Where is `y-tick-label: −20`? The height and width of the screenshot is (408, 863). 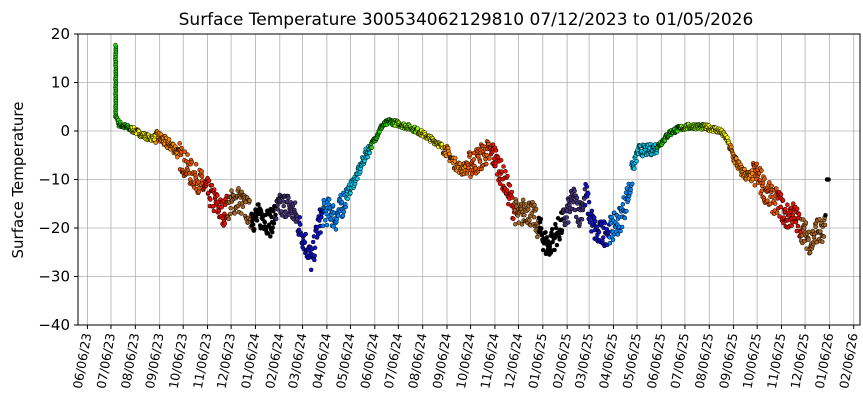 y-tick-label: −20 is located at coordinates (54, 228).